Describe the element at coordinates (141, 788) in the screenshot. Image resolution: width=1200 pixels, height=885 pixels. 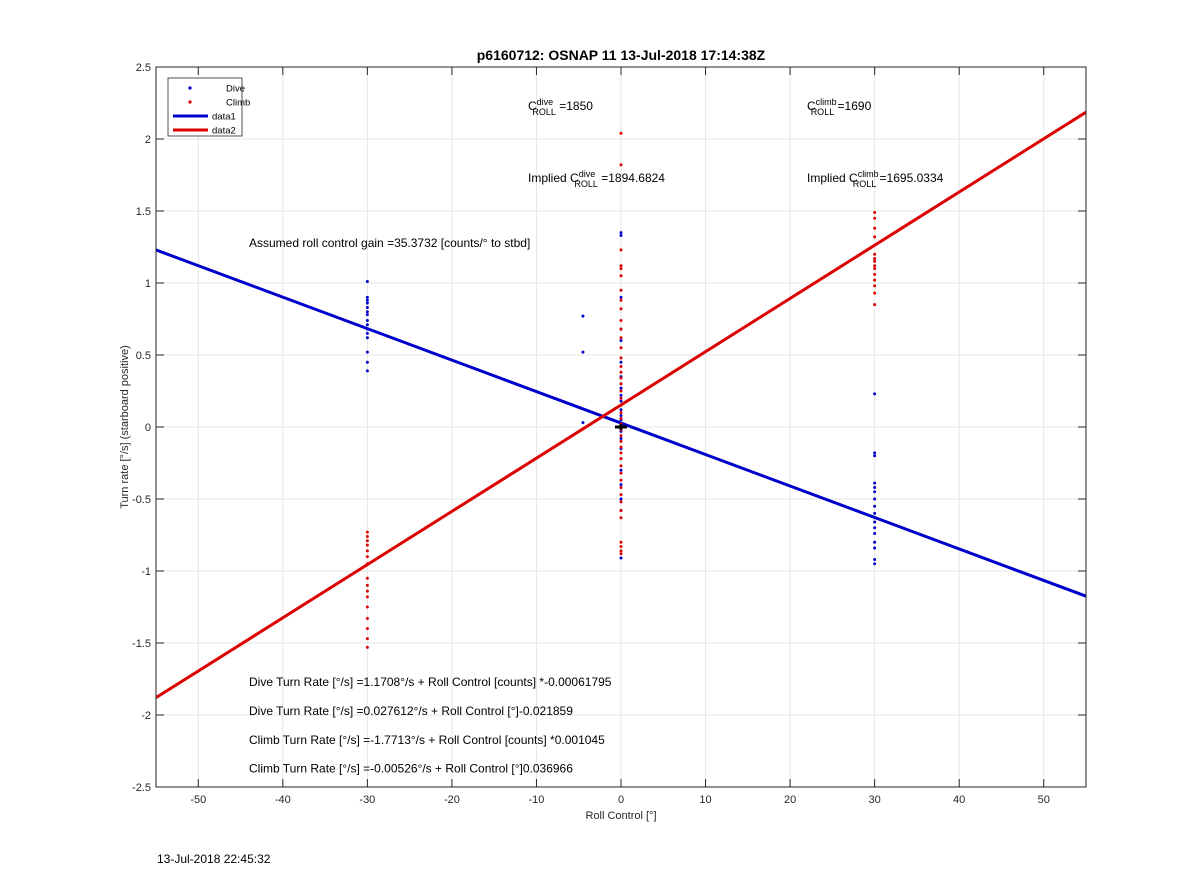
I see `y-tick-label: -2.5` at that location.